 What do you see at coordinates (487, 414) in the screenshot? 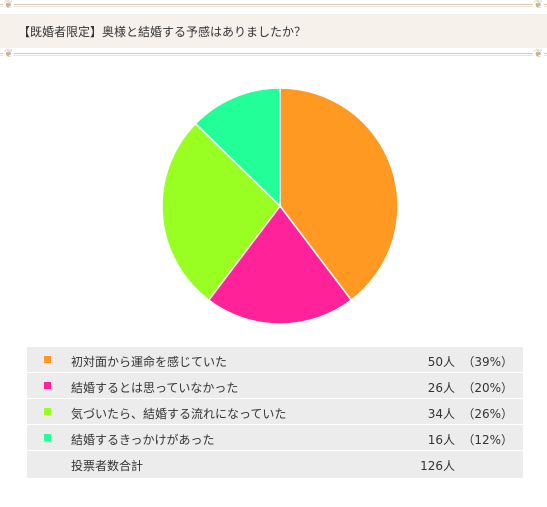
I see `legend-percent: （26%）` at bounding box center [487, 414].